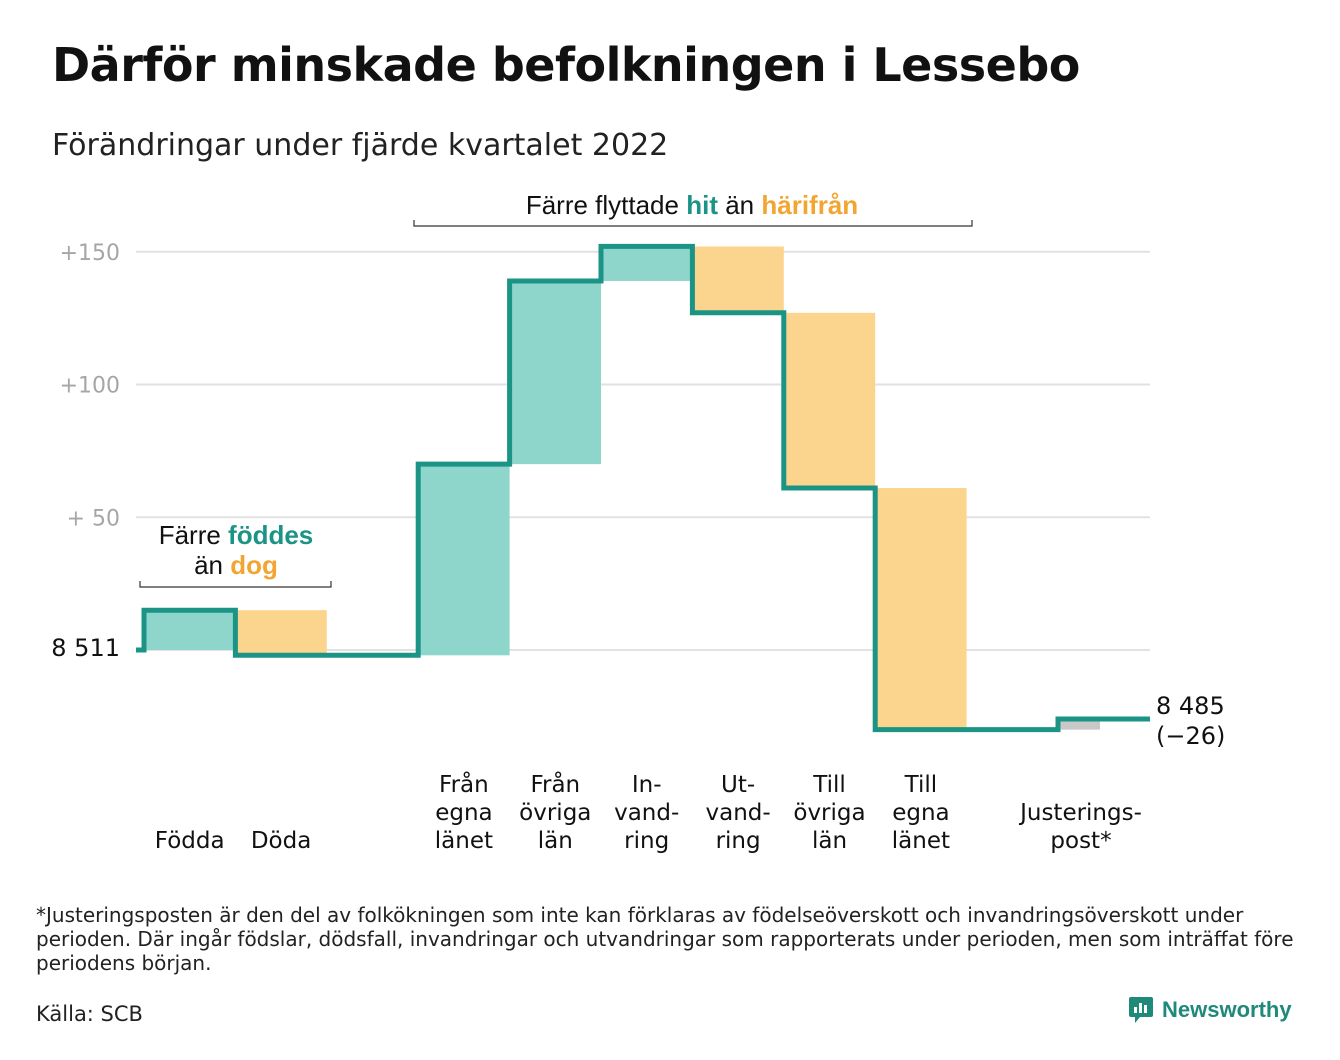  I want to click on x-axis-label: post*, so click(1080, 841).